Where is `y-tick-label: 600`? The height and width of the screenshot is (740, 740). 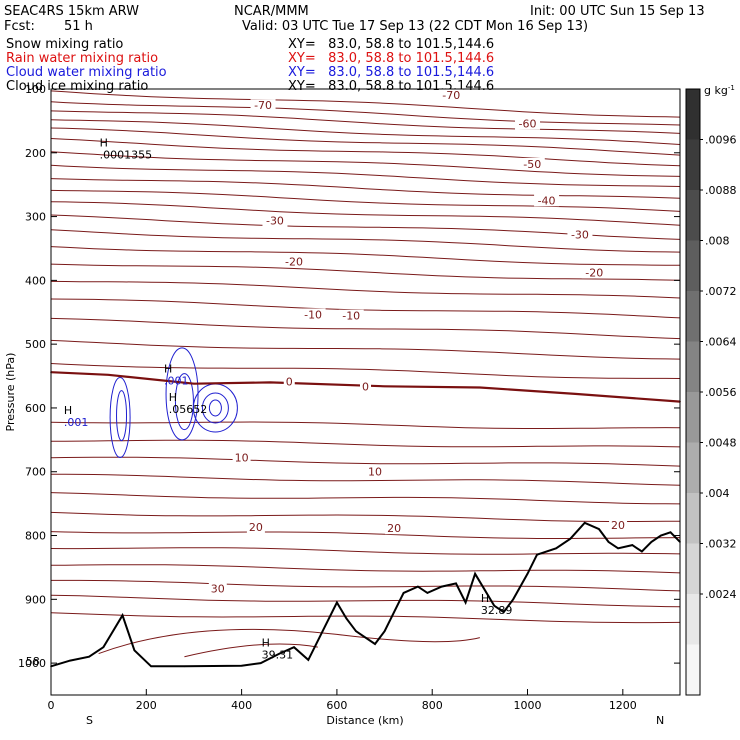
y-tick-label: 600 is located at coordinates (35, 408).